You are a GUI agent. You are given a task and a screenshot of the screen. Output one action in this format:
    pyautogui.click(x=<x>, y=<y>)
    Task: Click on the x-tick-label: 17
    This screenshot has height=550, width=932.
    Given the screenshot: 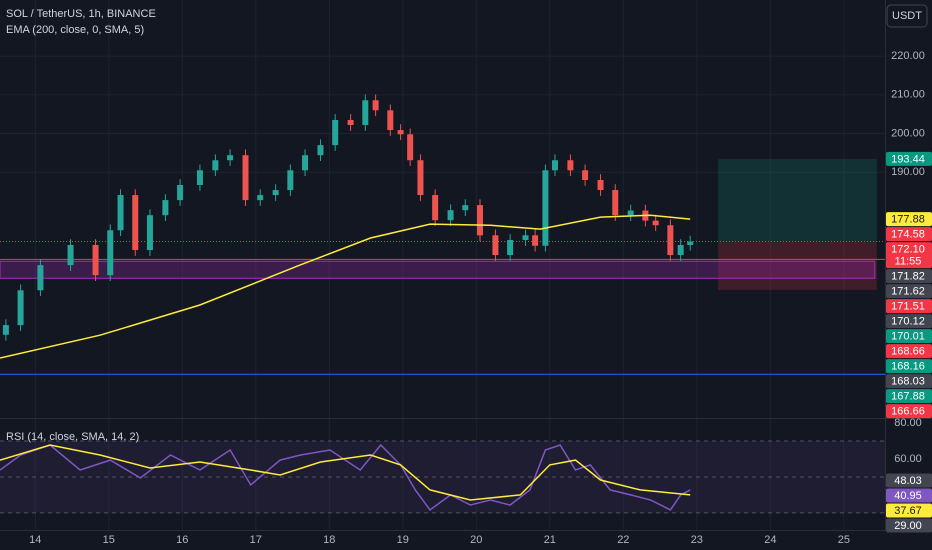 What is the action you would take?
    pyautogui.click(x=256, y=540)
    